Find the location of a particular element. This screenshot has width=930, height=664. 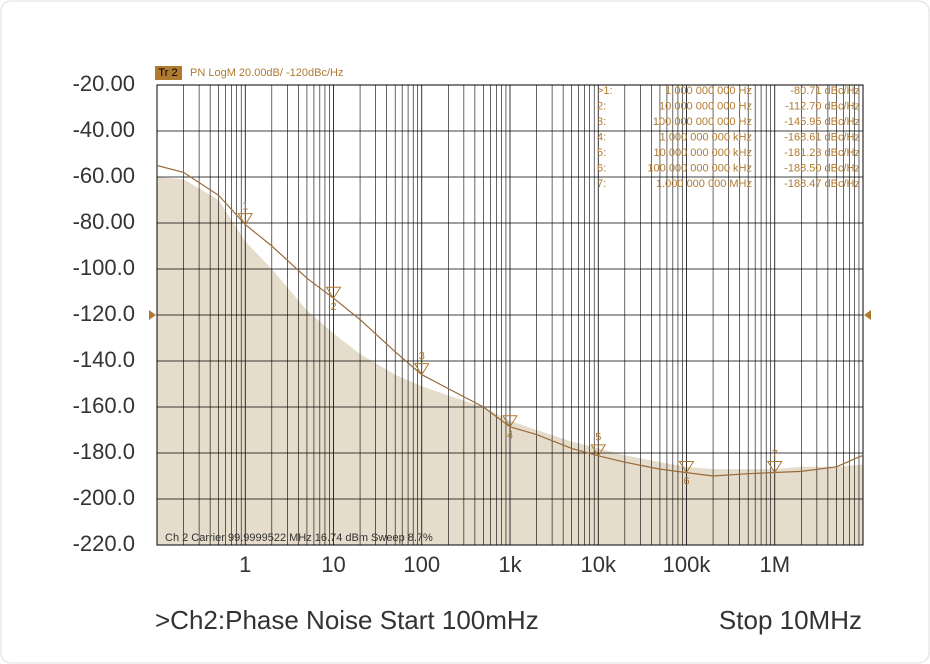

marker-table-label: 7: is located at coordinates (601, 184).